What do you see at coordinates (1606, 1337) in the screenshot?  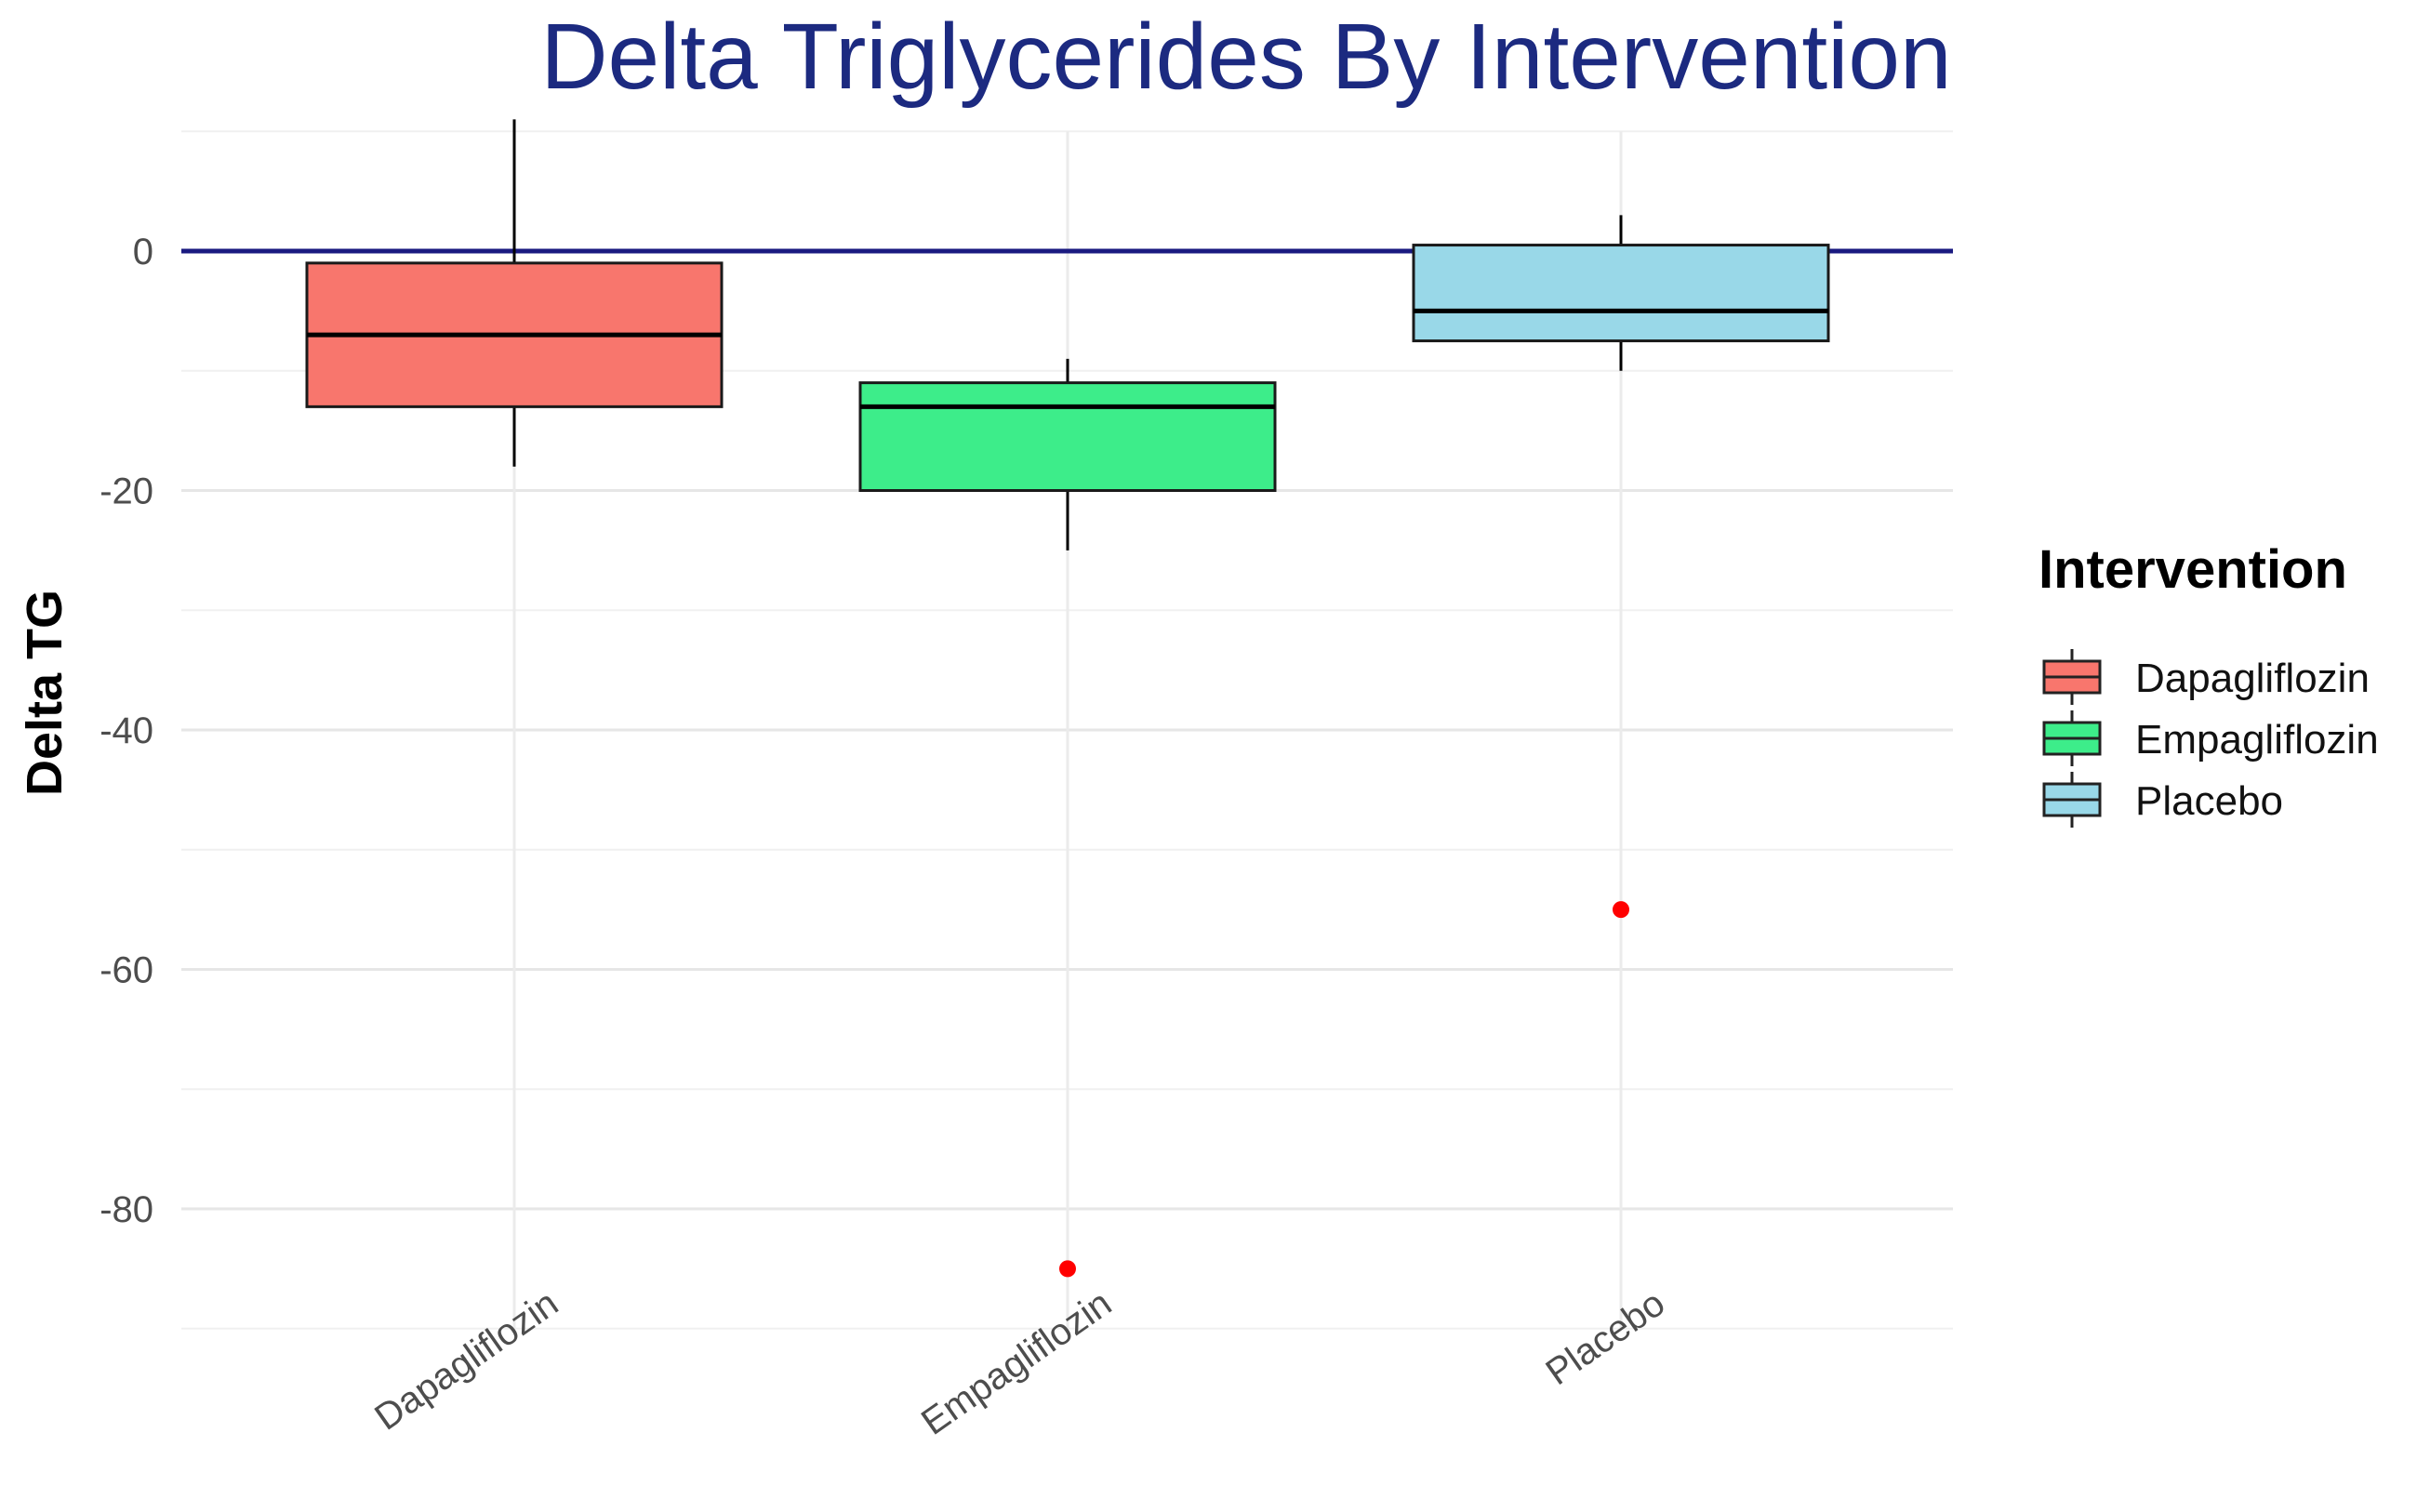 I see `x-tick-label-placebo: Placebo` at bounding box center [1606, 1337].